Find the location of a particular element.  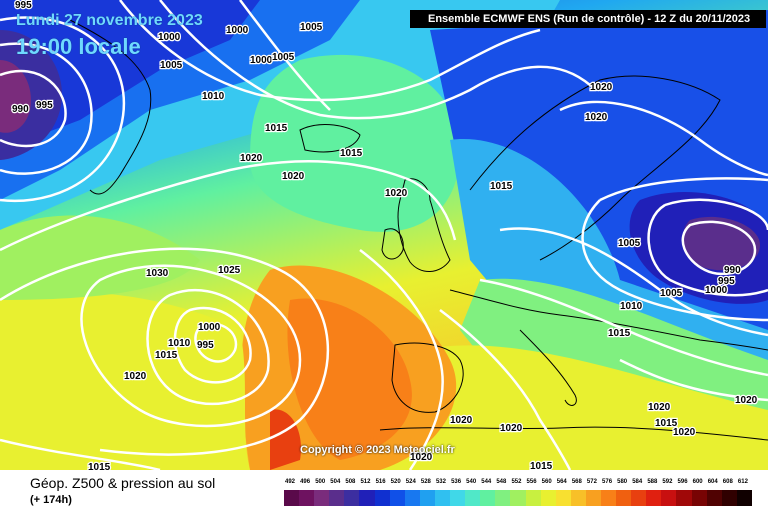

scale-label: 496 is located at coordinates (305, 482).